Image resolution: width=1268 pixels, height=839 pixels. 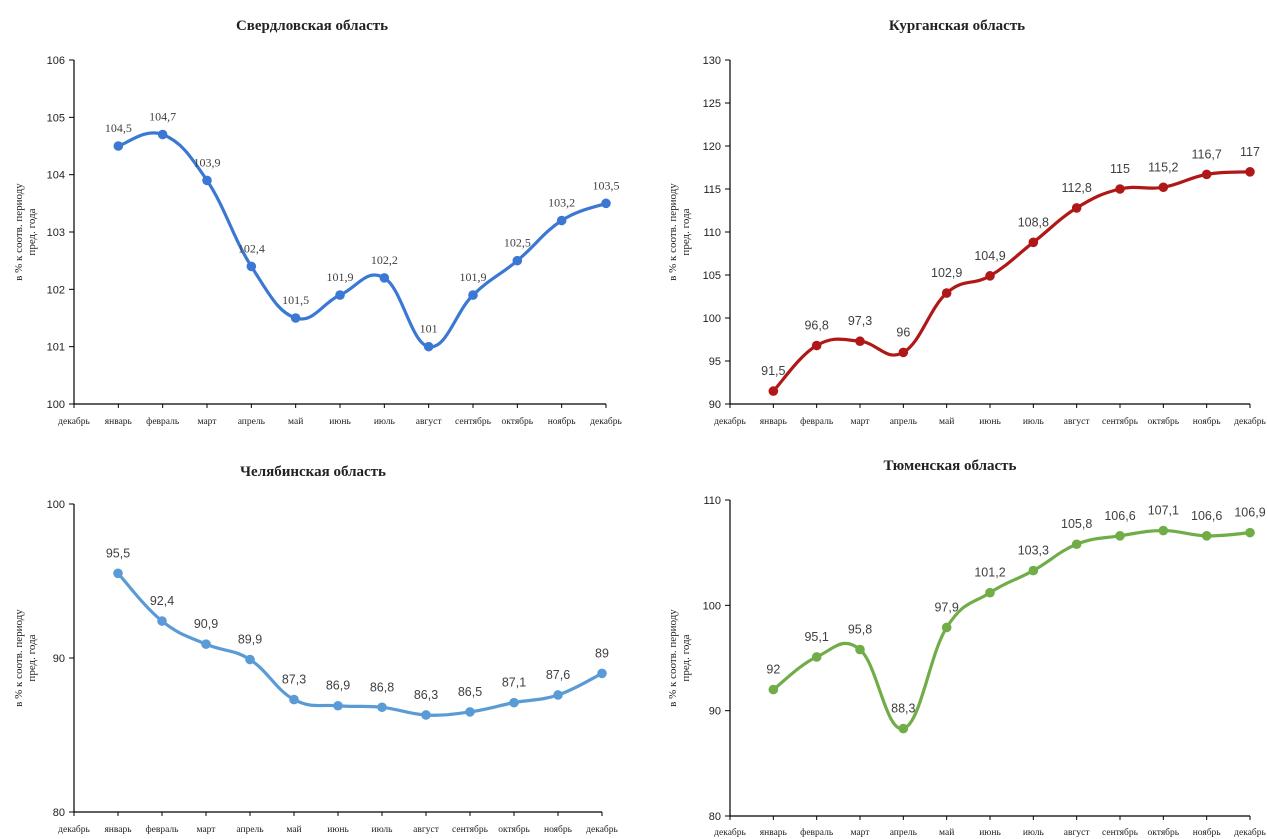 What do you see at coordinates (207, 162) in the screenshot?
I see `data-label: 103,9` at bounding box center [207, 162].